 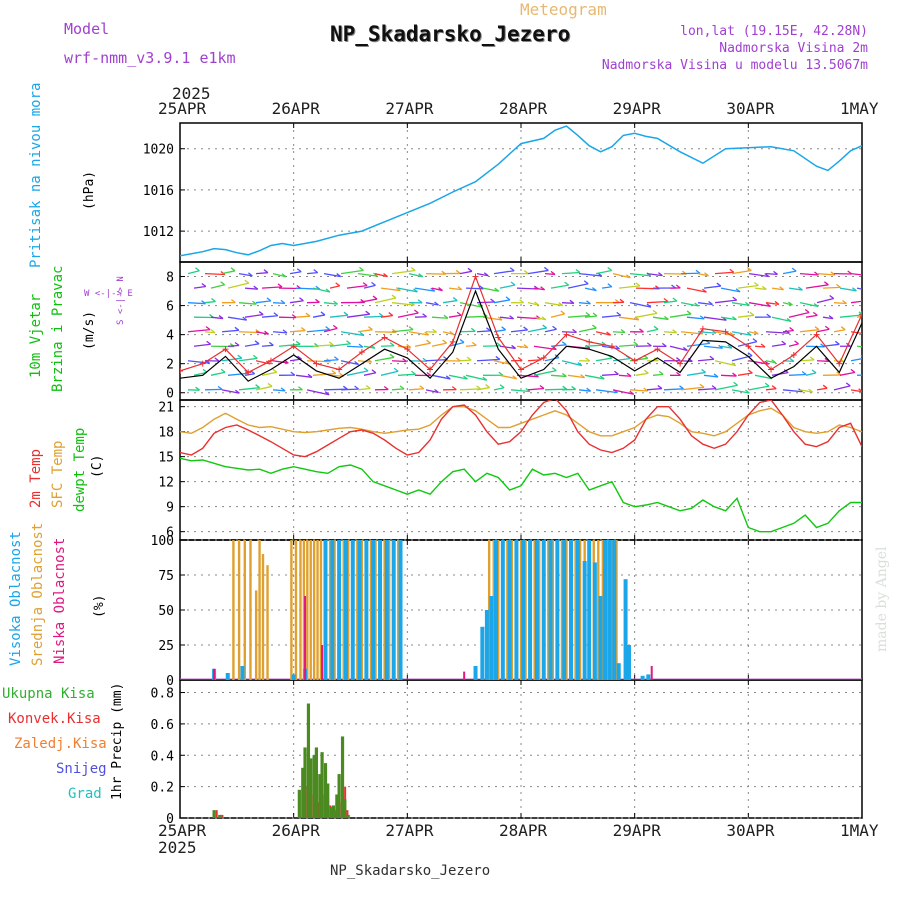 What do you see at coordinates (166, 458) in the screenshot?
I see `y-tick-label: 15` at bounding box center [166, 458].